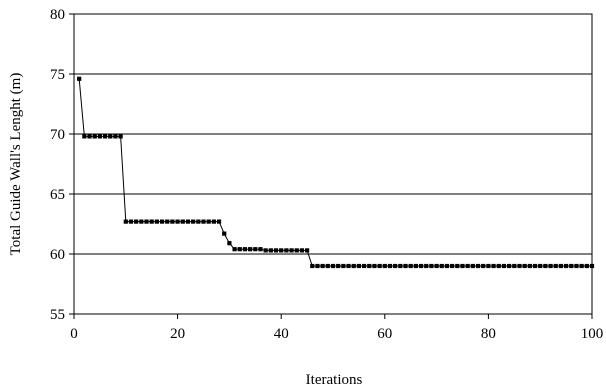  Describe the element at coordinates (488, 334) in the screenshot. I see `x-tick-label: 80` at that location.